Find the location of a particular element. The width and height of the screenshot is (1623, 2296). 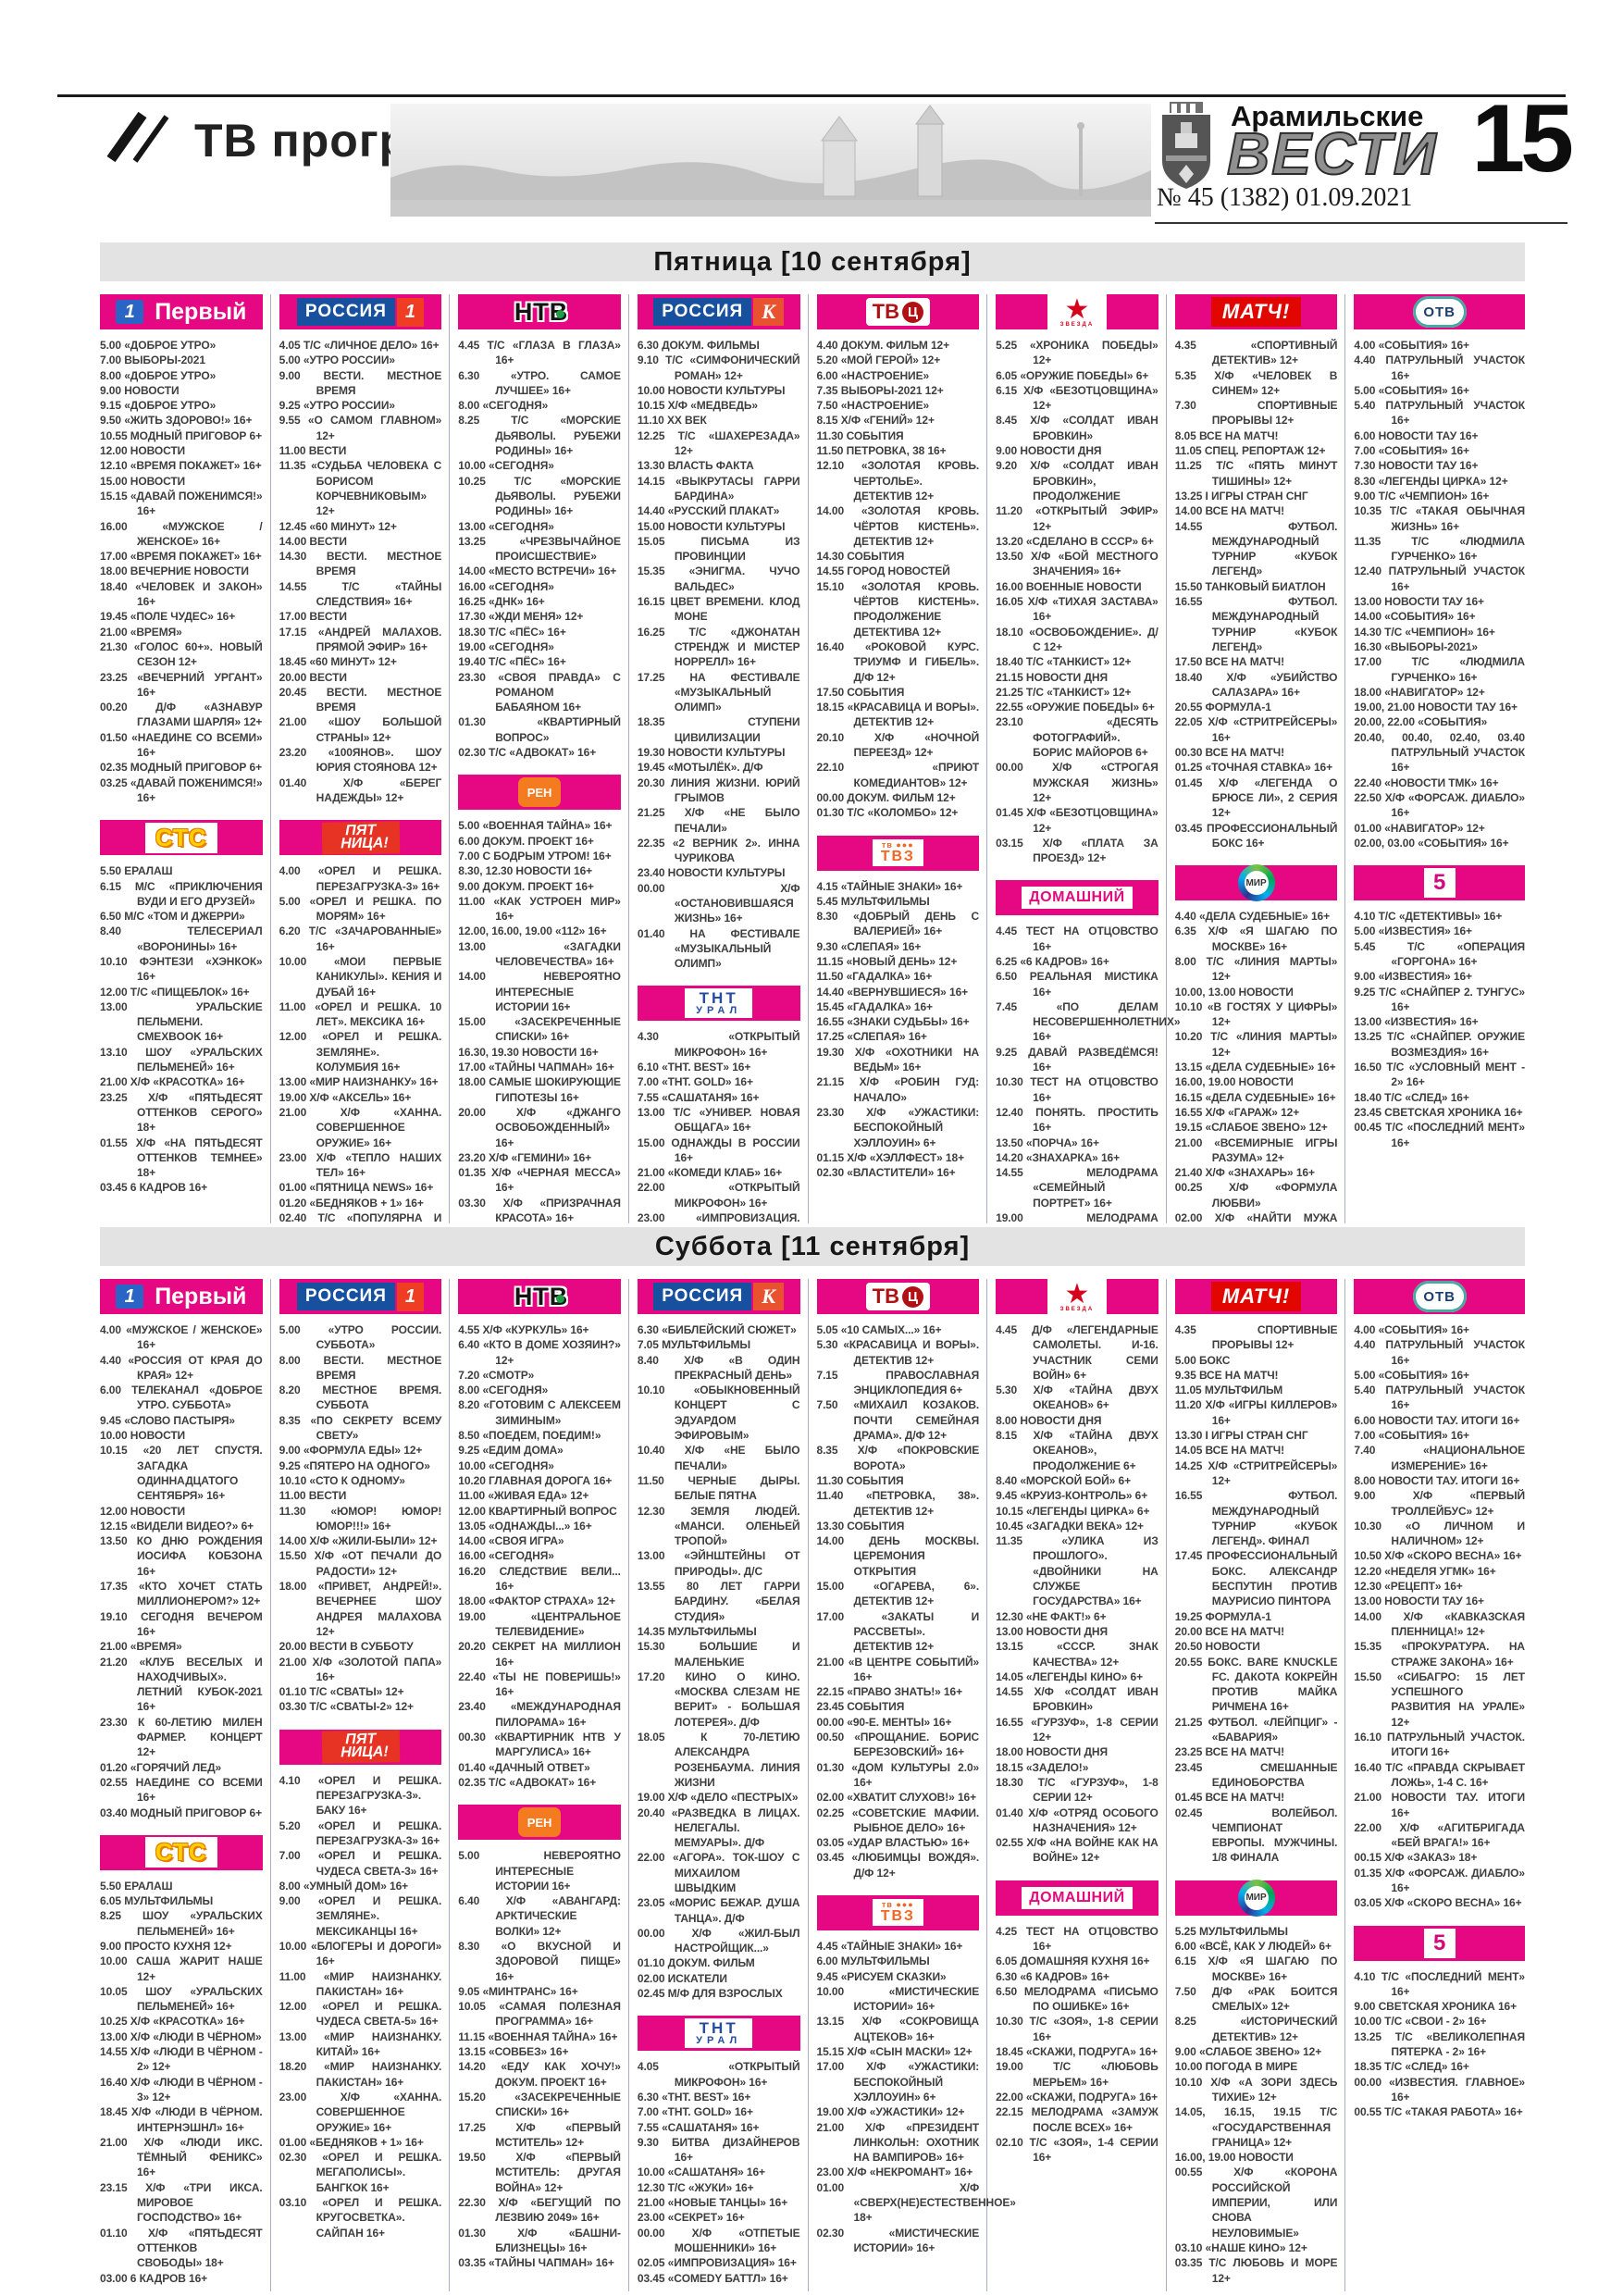

program-item: 00.50 «ПРОЩАНИЕ. БОРИС БЕРЕЗОВСКИЙ» 16+ is located at coordinates (898, 1745).